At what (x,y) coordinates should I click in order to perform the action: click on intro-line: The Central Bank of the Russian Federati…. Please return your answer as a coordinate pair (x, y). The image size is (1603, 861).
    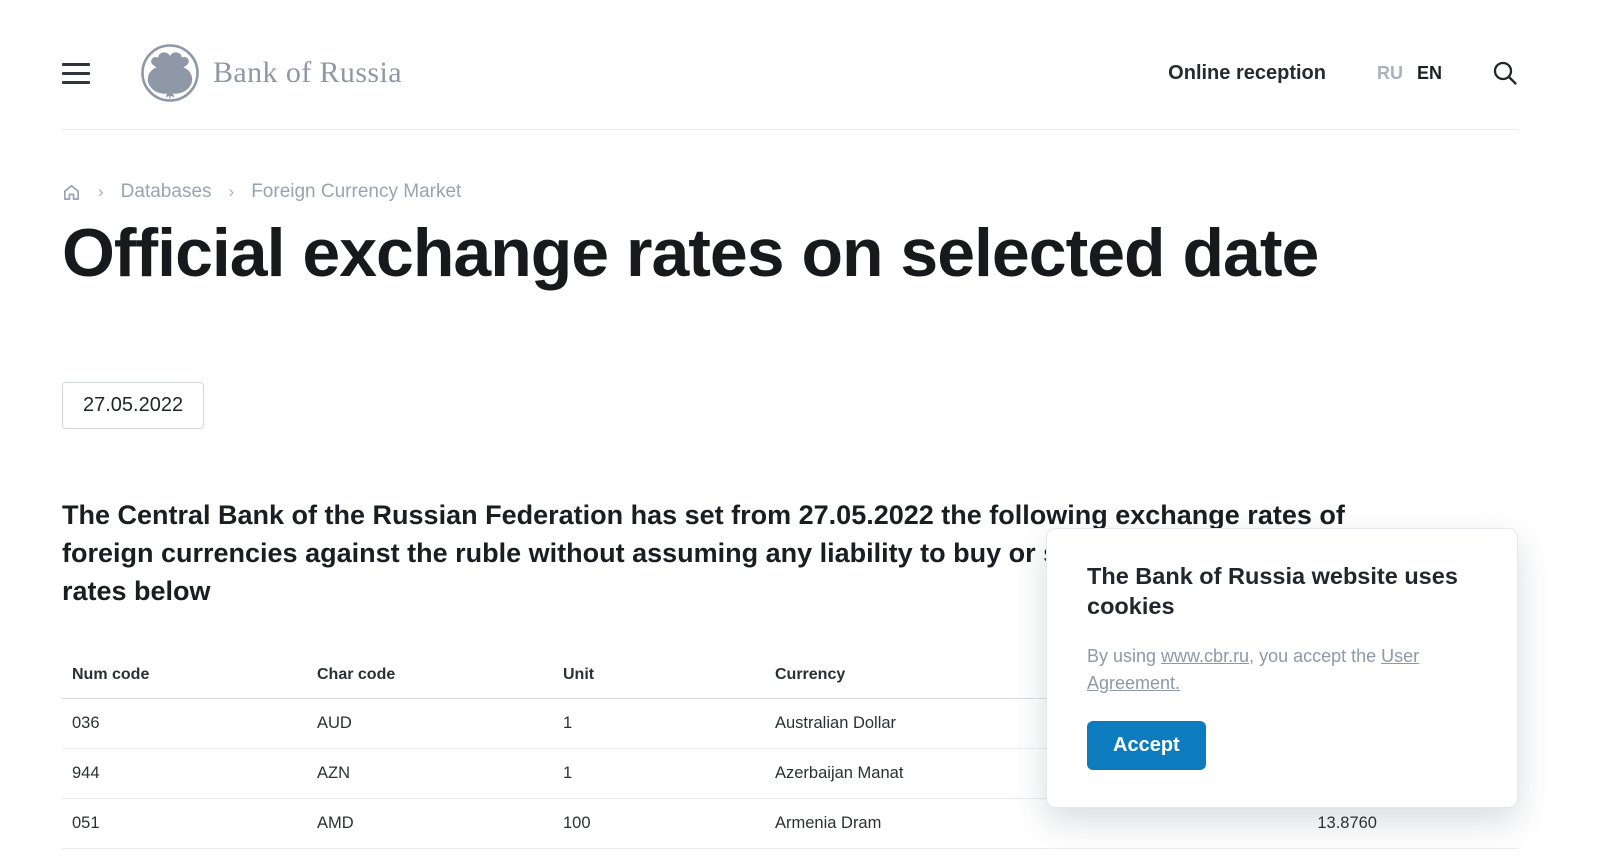
    Looking at the image, I should click on (703, 515).